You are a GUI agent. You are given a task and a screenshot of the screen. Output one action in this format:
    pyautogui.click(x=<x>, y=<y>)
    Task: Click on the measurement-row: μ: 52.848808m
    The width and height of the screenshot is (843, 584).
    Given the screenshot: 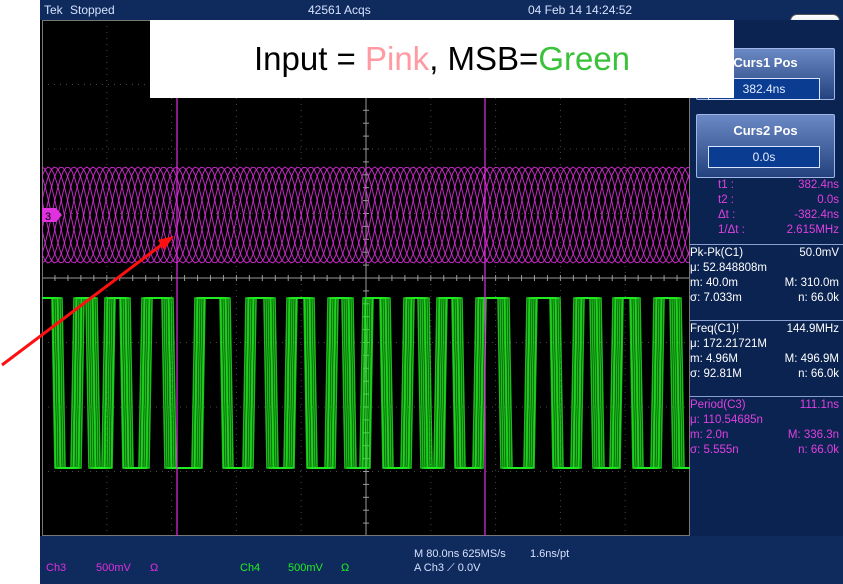 What is the action you would take?
    pyautogui.click(x=766, y=268)
    